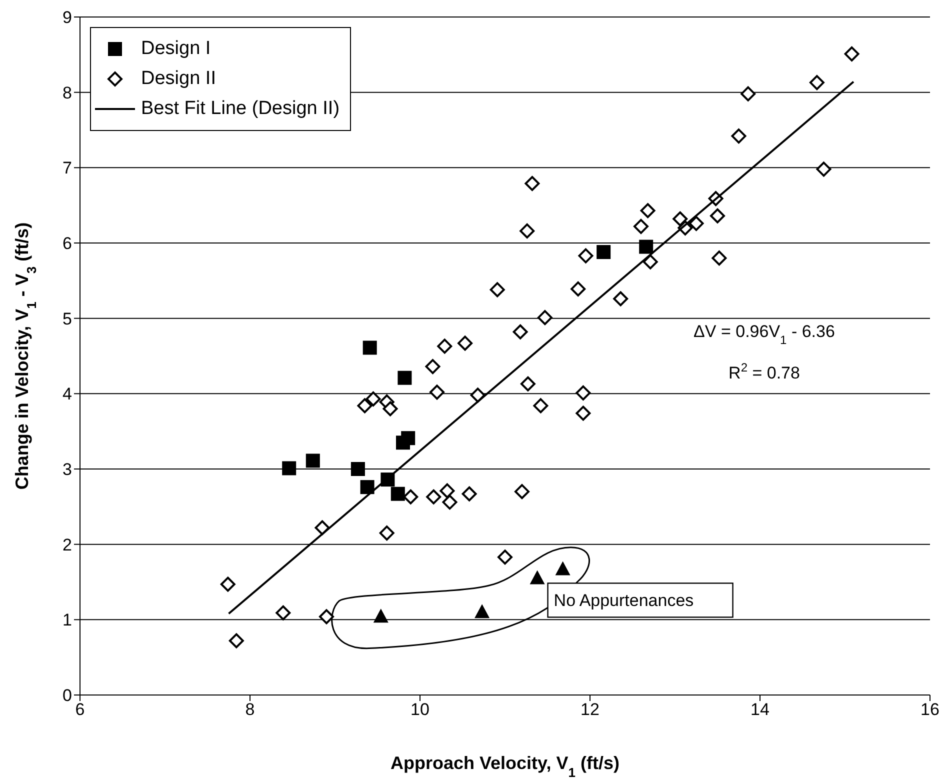 Image resolution: width=942 pixels, height=783 pixels. I want to click on x-tick-label: 12, so click(590, 710).